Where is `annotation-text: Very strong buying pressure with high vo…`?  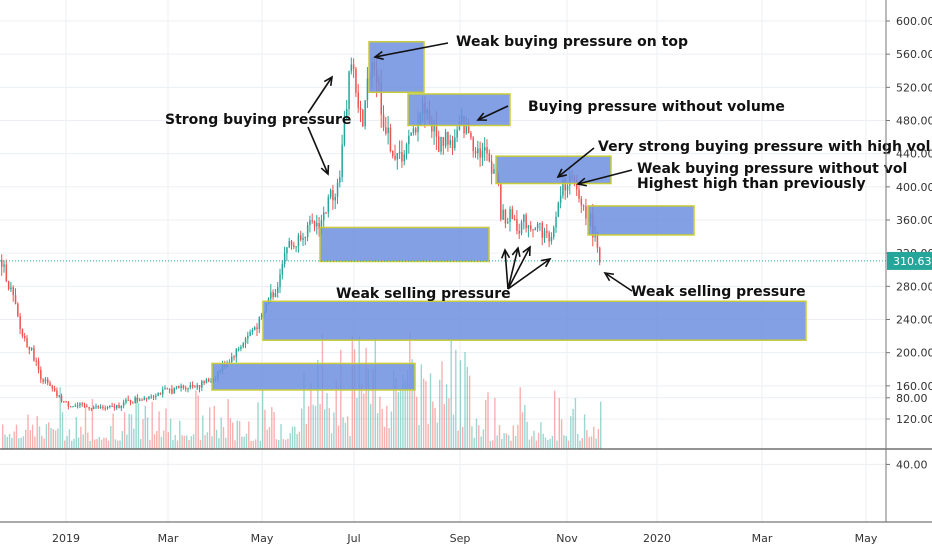
annotation-text: Very strong buying pressure with high vo… is located at coordinates (764, 147).